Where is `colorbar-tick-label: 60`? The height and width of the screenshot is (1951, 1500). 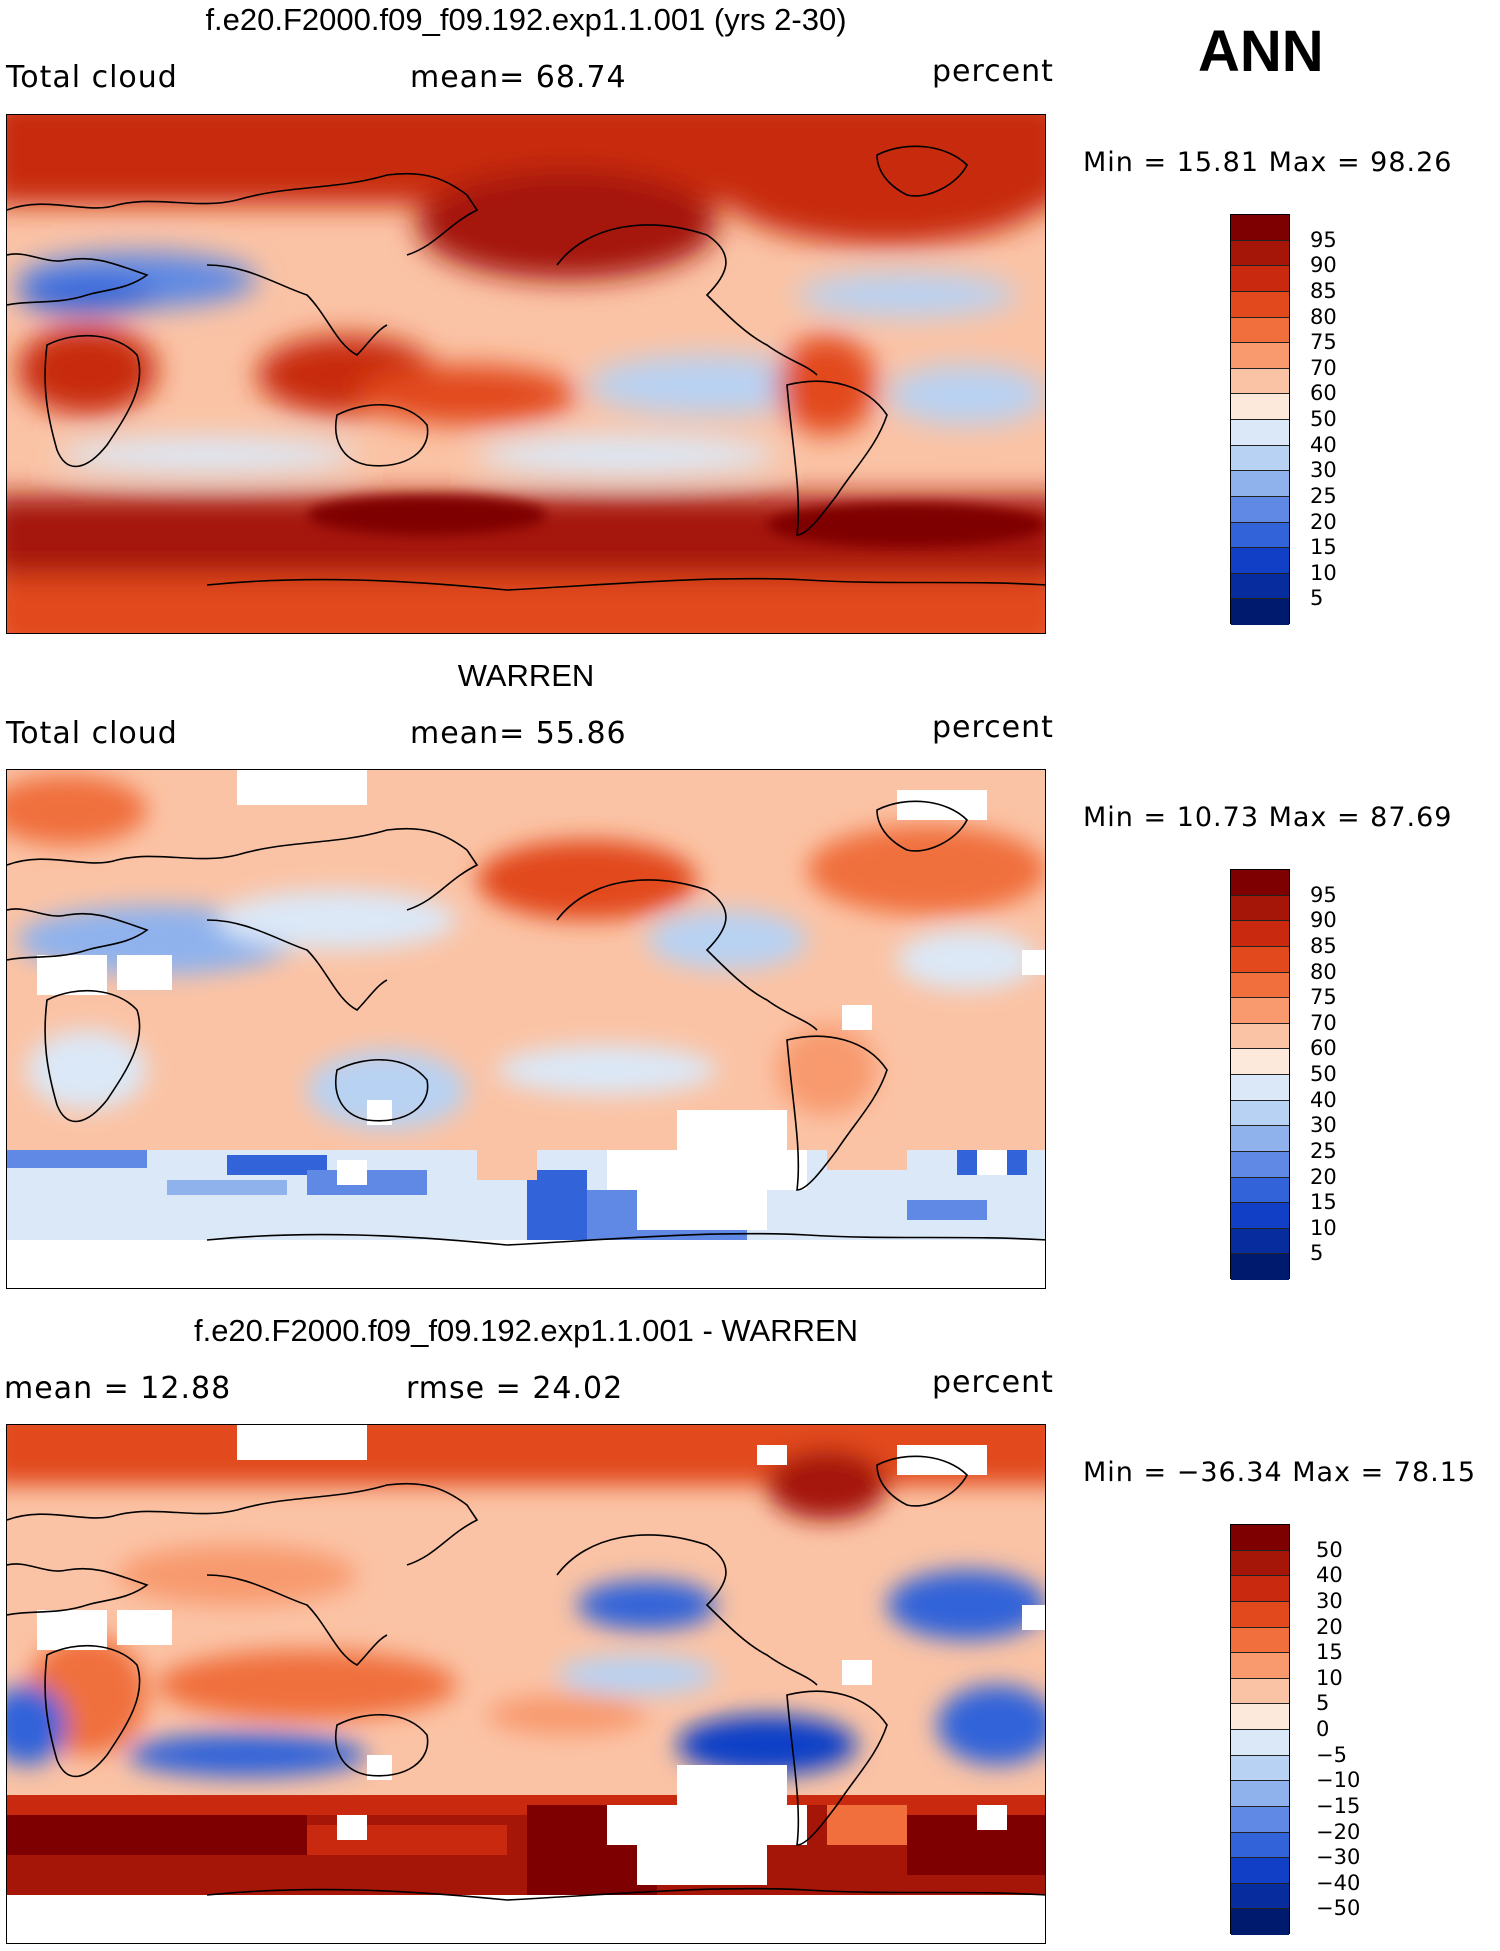
colorbar-tick-label: 60 is located at coordinates (1323, 393).